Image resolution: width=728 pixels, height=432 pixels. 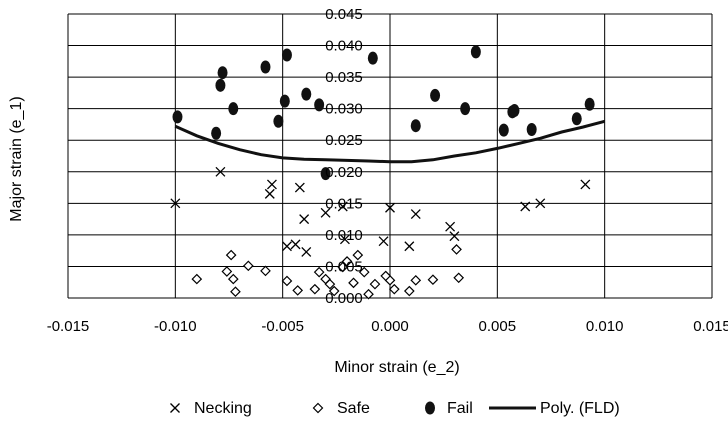 What do you see at coordinates (390, 141) in the screenshot?
I see `fld-curve` at bounding box center [390, 141].